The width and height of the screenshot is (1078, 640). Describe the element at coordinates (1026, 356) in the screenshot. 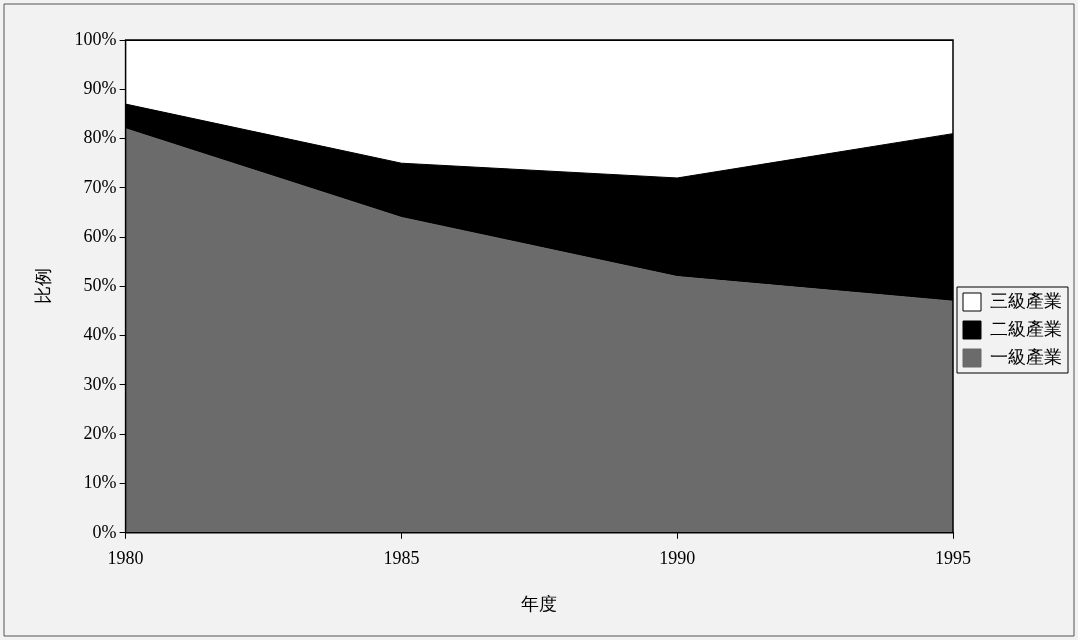

I see `legend-label: 一級產業` at that location.